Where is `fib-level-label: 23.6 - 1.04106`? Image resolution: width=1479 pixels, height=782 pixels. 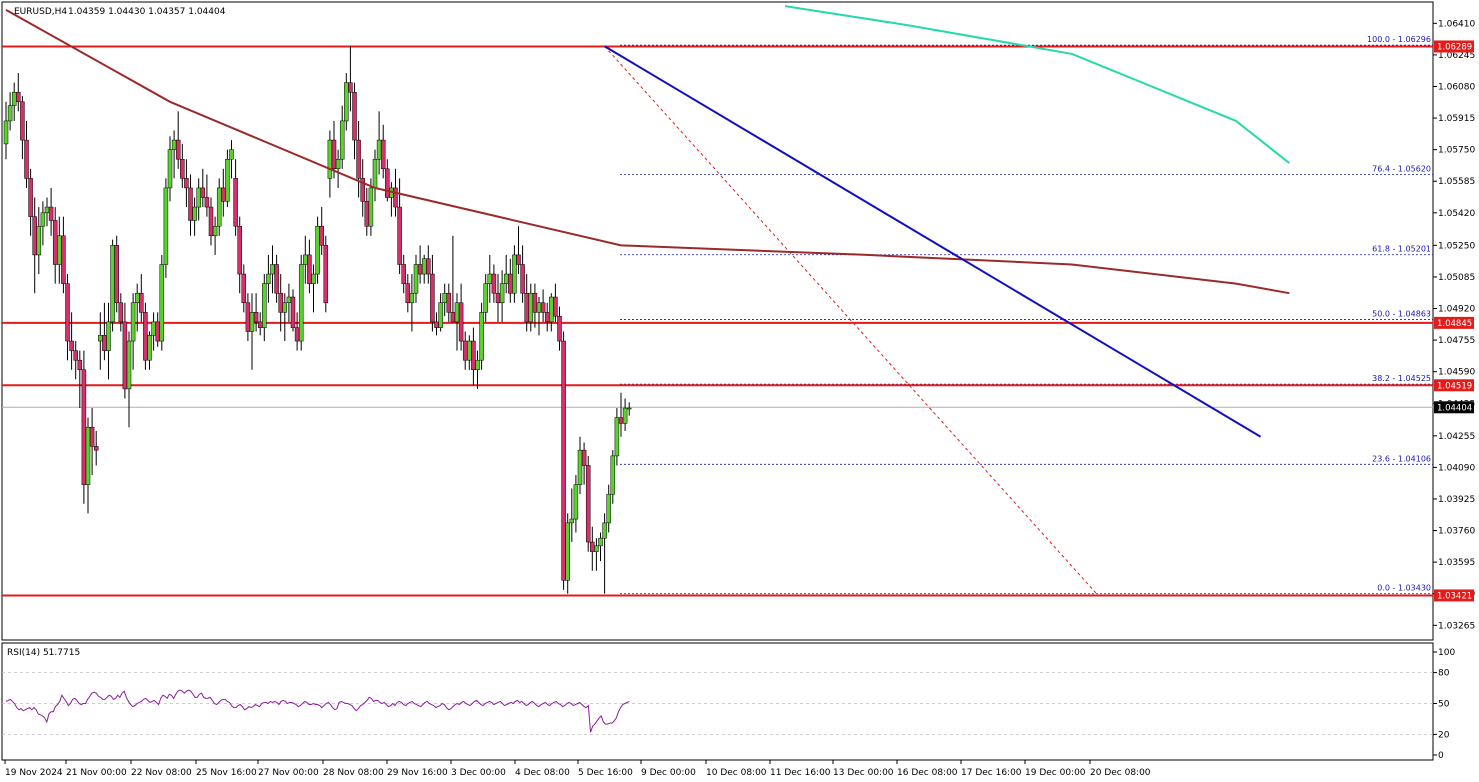 fib-level-label: 23.6 - 1.04106 is located at coordinates (1401, 458).